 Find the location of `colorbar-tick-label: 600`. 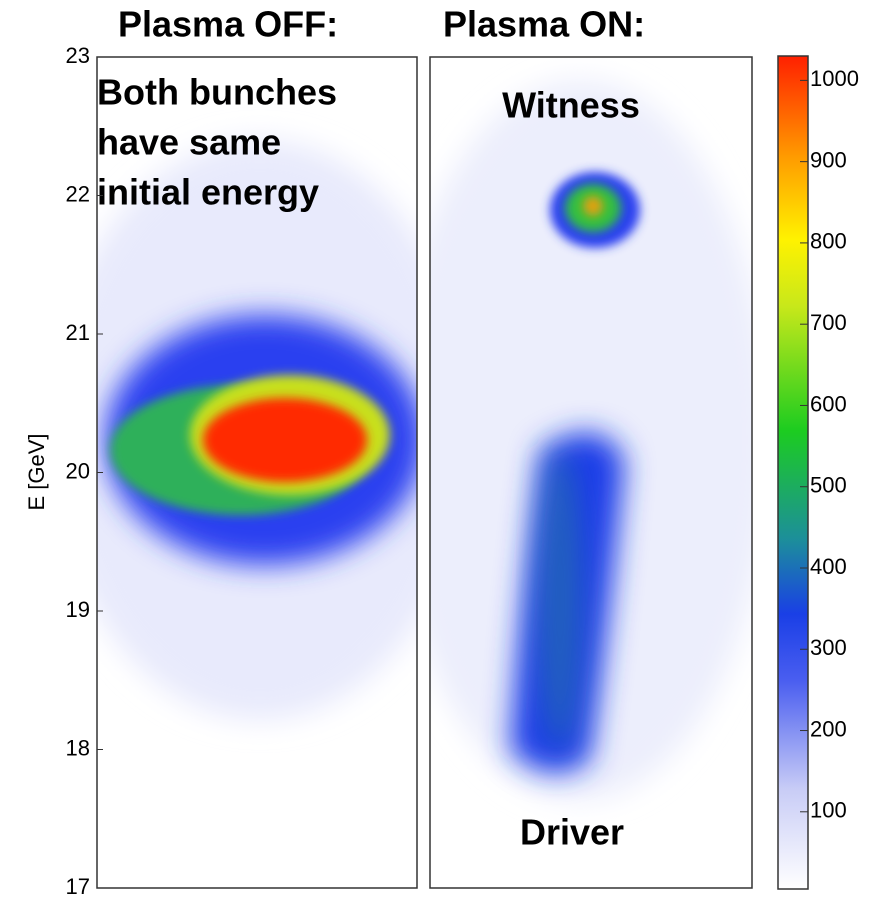

colorbar-tick-label: 600 is located at coordinates (828, 403).